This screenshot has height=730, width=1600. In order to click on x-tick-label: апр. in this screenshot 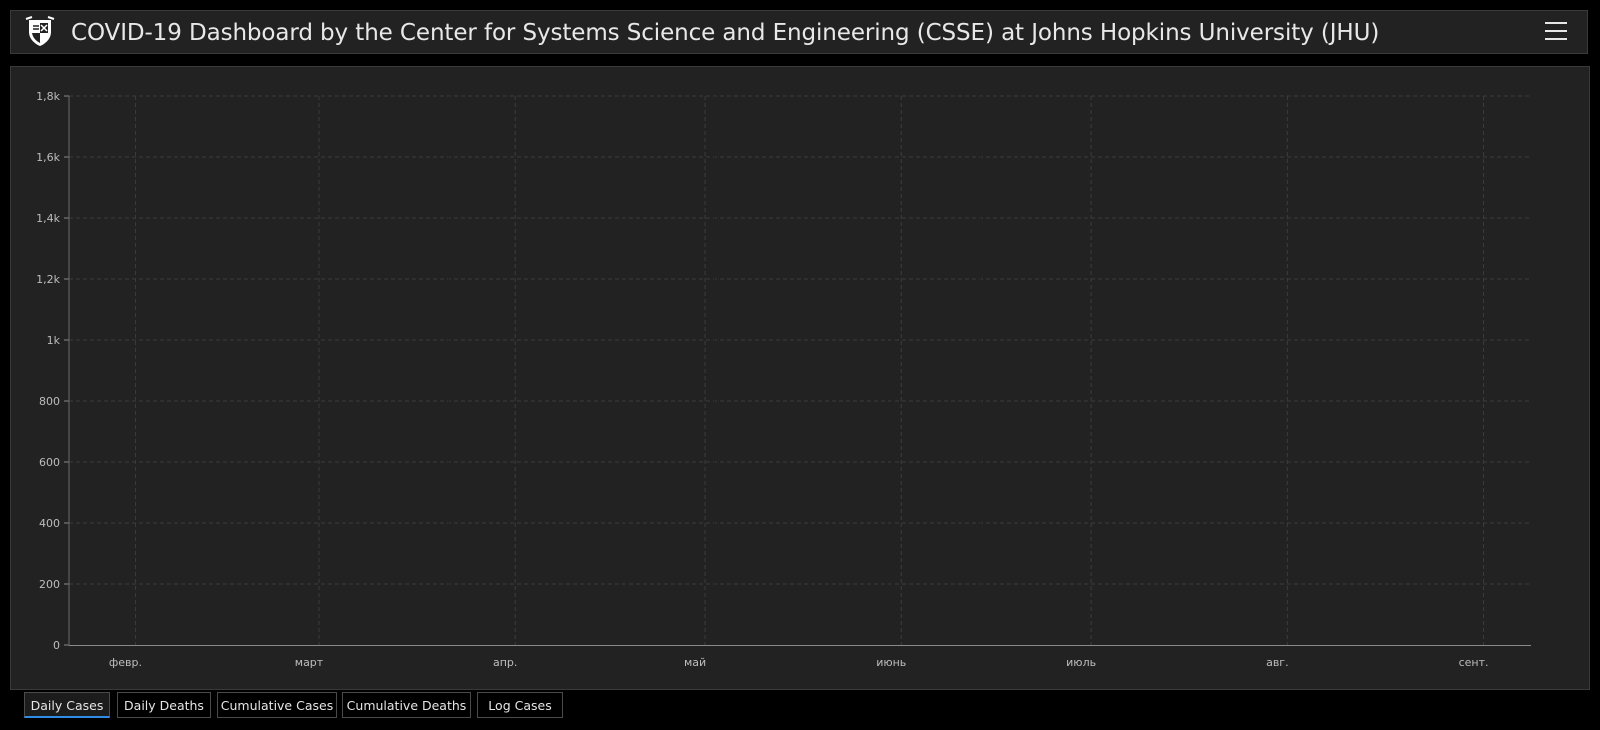, I will do `click(505, 662)`.